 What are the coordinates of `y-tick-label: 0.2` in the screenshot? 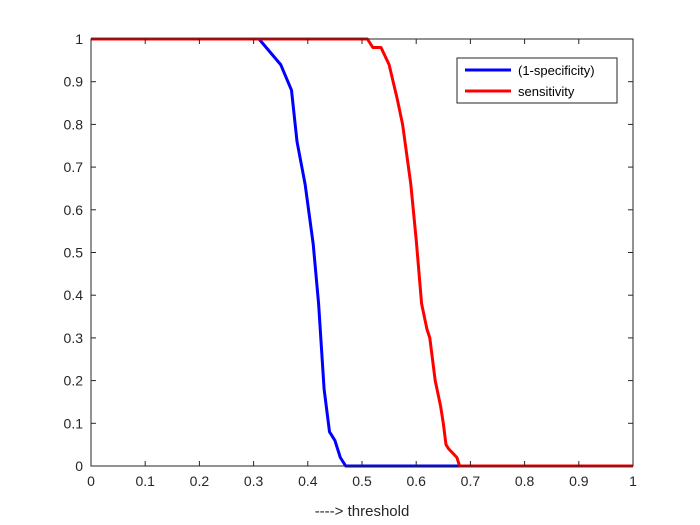 It's located at (74, 381).